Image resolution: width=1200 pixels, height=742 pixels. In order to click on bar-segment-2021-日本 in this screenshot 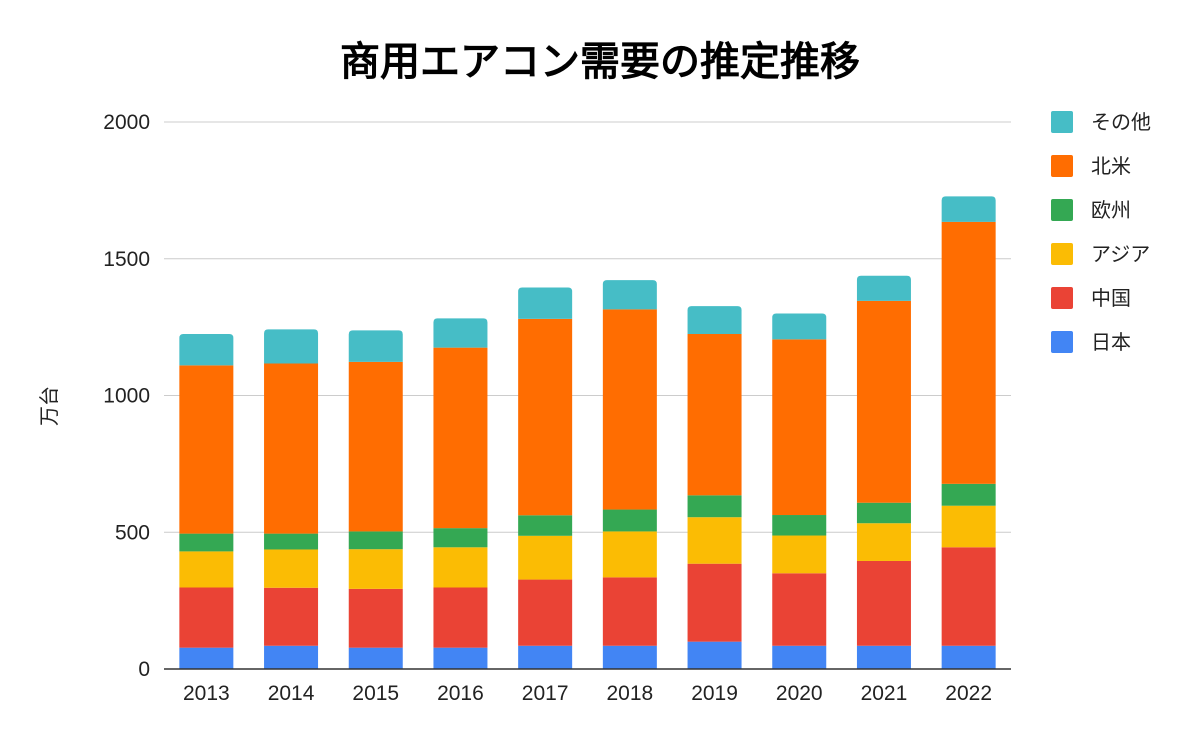, I will do `click(883, 657)`.